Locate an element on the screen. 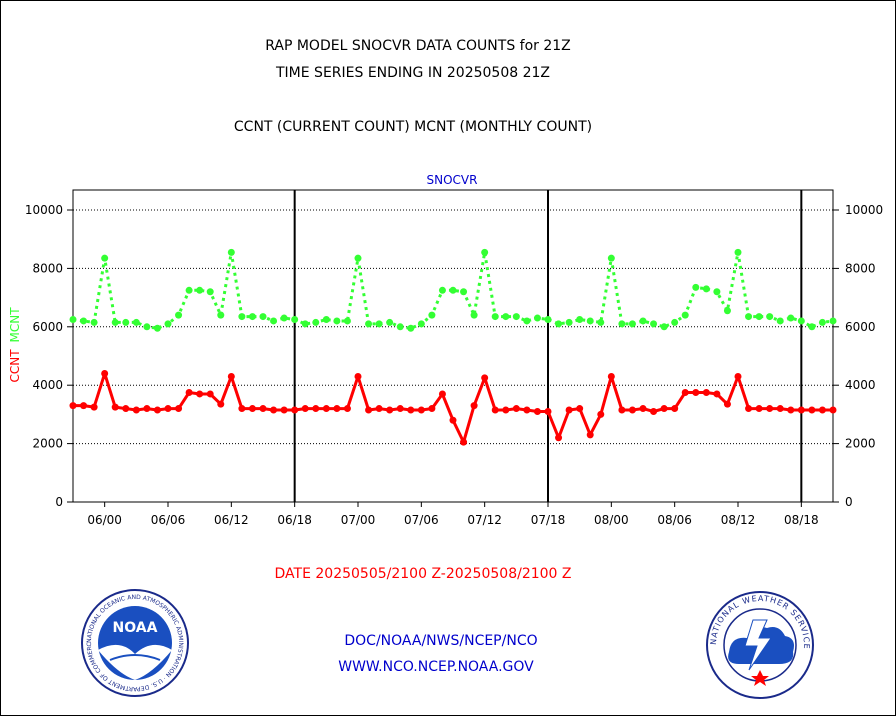  y-axis-label-ccnt: CCNT is located at coordinates (15, 366).